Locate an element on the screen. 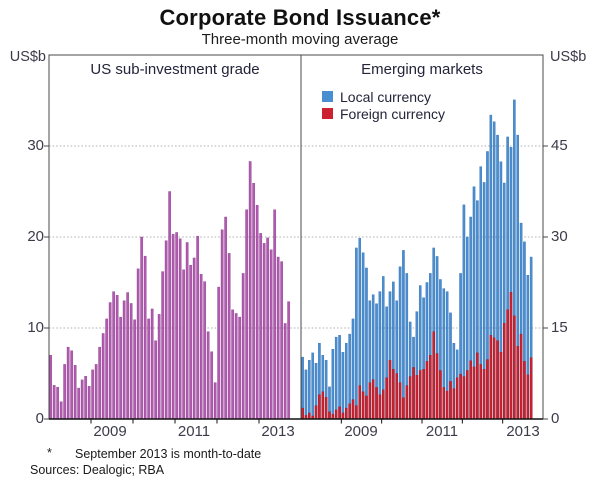 The image size is (600, 484). y-axis-unit-left: US$b is located at coordinates (27, 57).